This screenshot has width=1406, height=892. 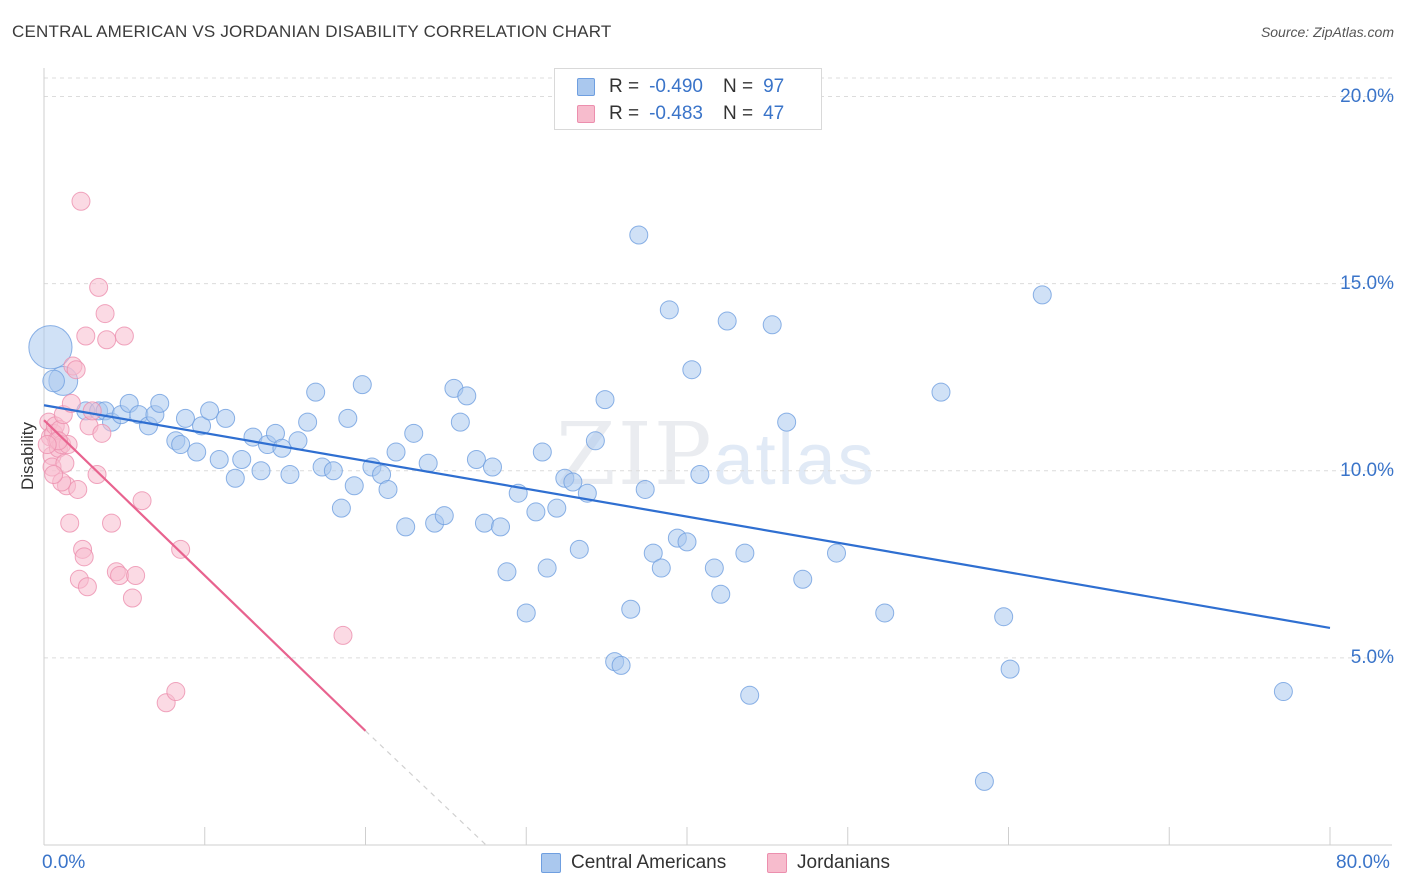 What do you see at coordinates (1367, 283) in the screenshot?
I see `y-tick-label: 15.0%` at bounding box center [1367, 283].